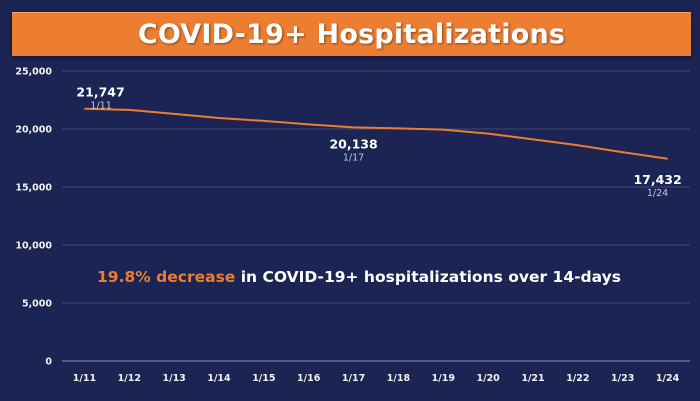 The image size is (700, 401). Describe the element at coordinates (48, 362) in the screenshot. I see `y-tick-label: 0` at that location.